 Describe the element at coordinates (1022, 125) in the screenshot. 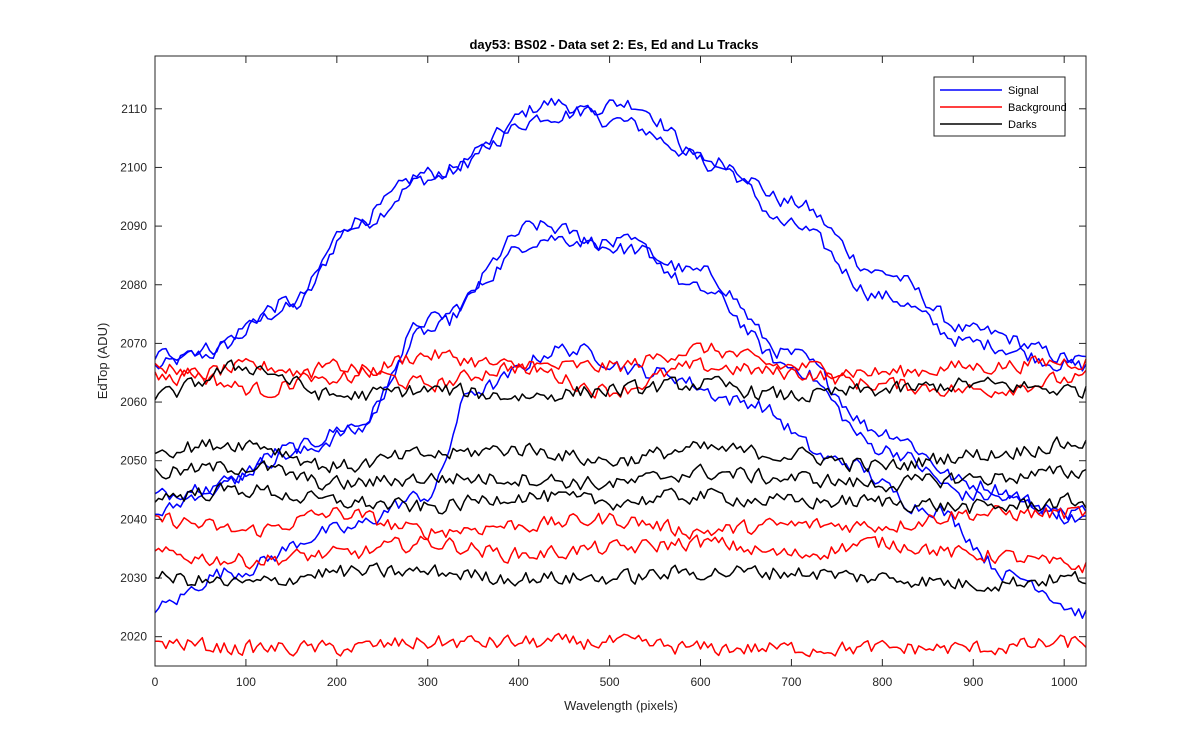

I see `legend-label-darks: Darks` at that location.